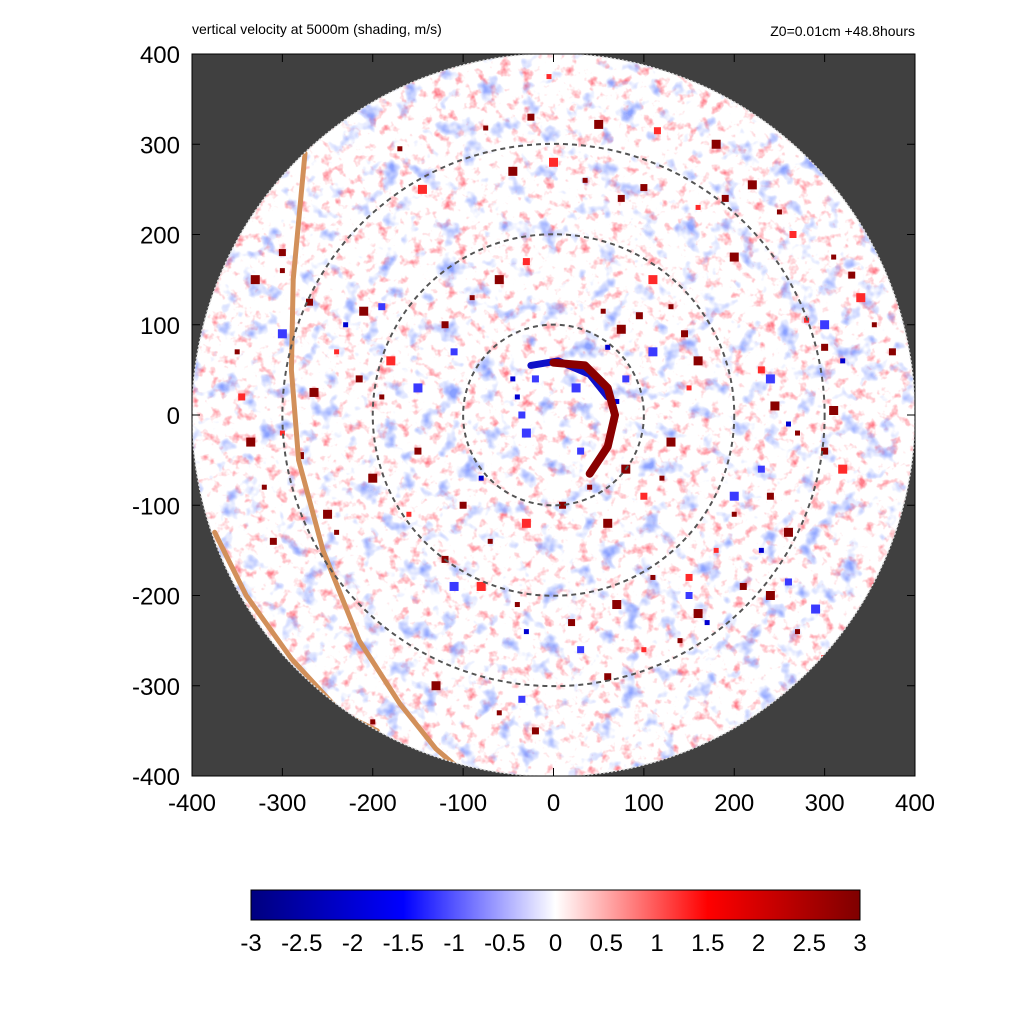 Image resolution: width=1024 pixels, height=1024 pixels. What do you see at coordinates (644, 803) in the screenshot?
I see `x-tick-label: 100` at bounding box center [644, 803].